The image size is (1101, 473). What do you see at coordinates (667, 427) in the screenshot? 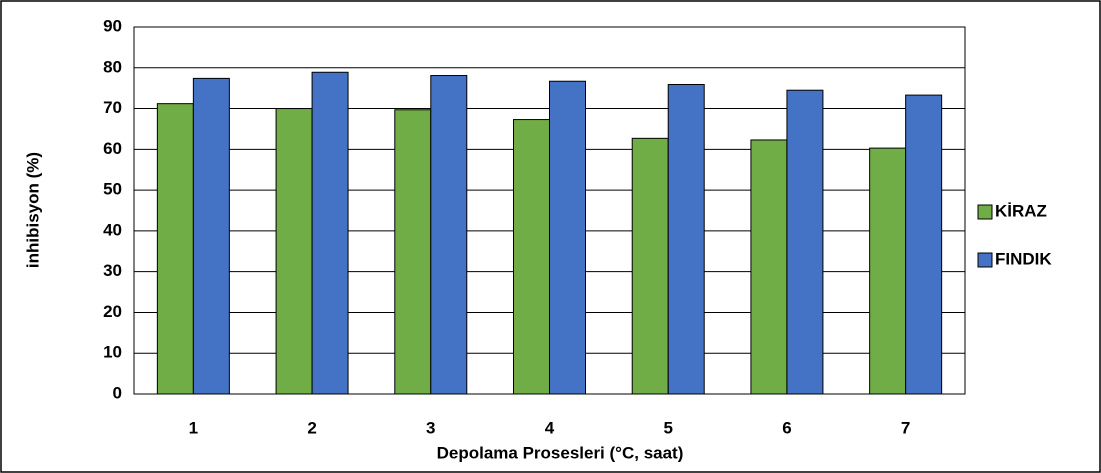
I see `x-tick-label: 5` at bounding box center [667, 427].